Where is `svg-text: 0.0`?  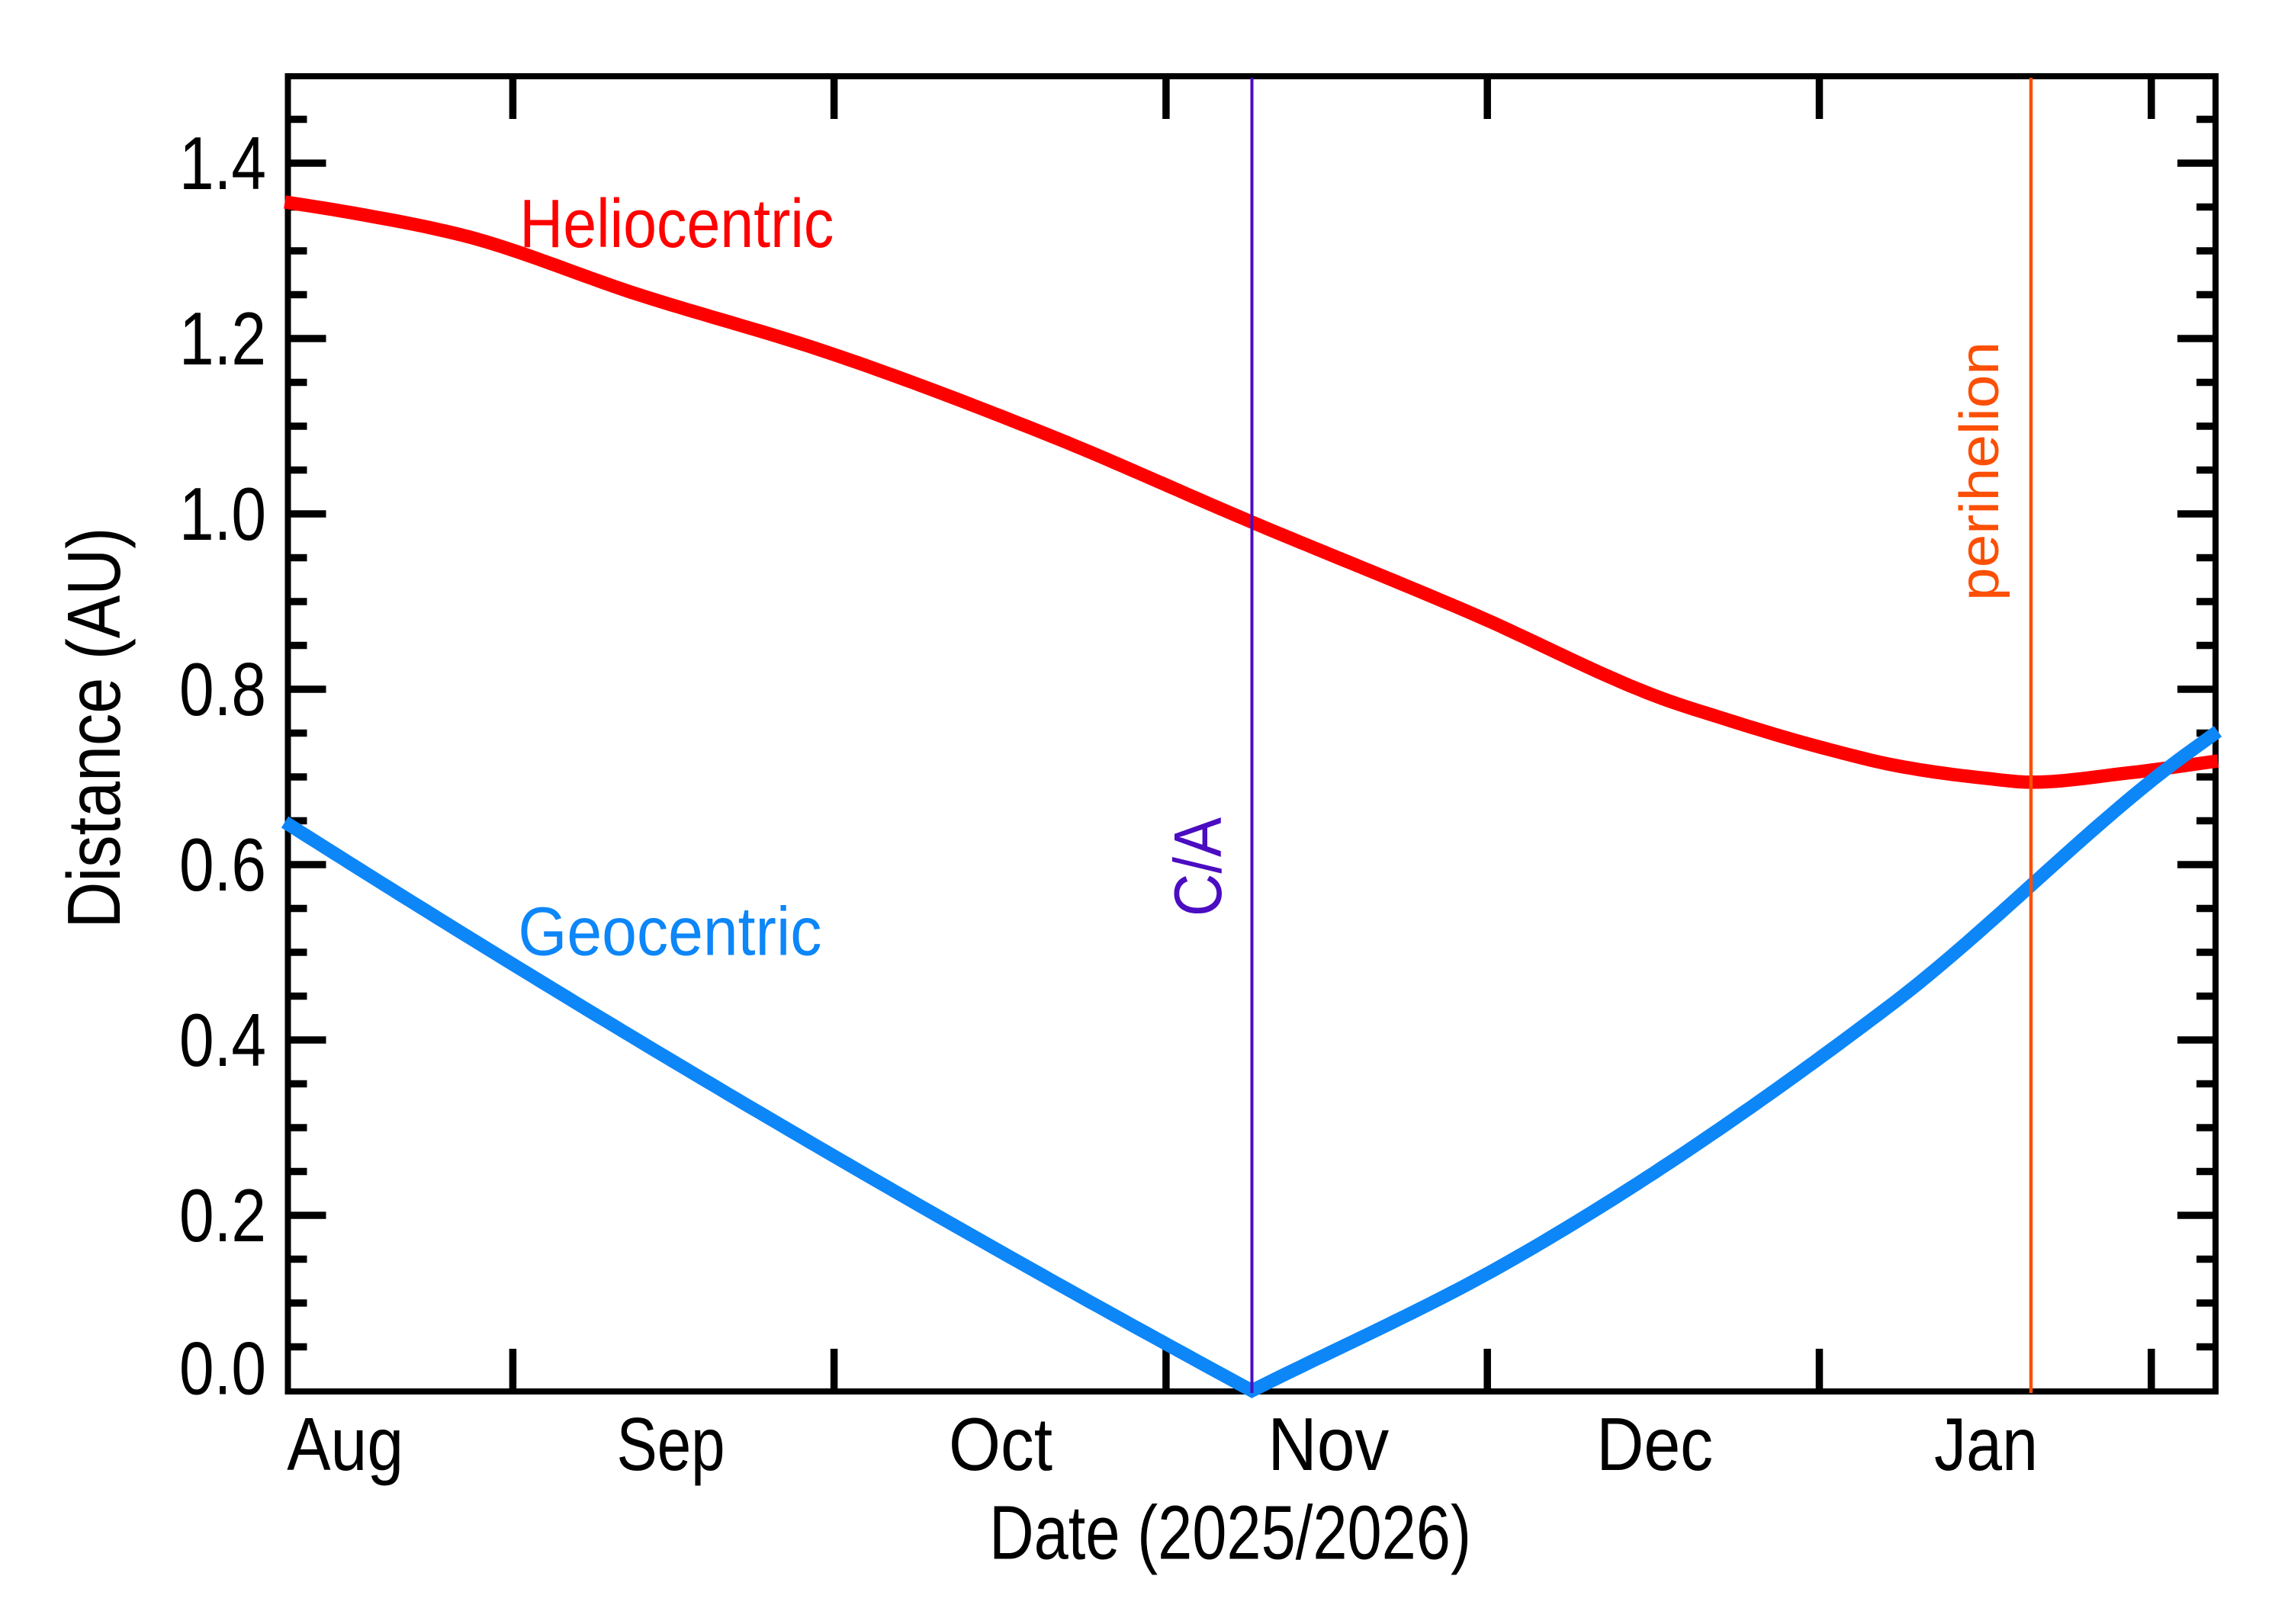
svg-text: 0.0 is located at coordinates (223, 1369).